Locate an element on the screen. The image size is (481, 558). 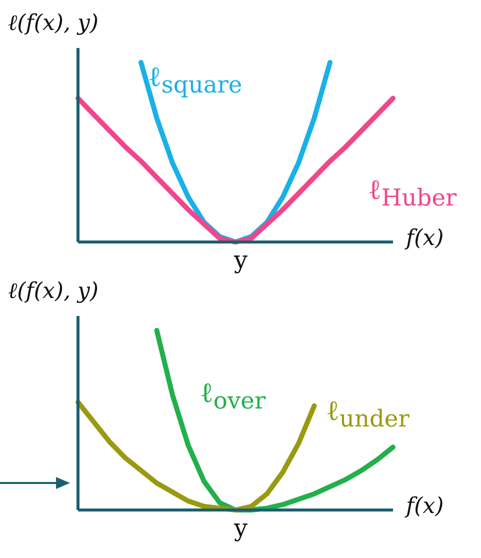
series-label: ℓ$_{Huber}$ is located at coordinates (412, 192).